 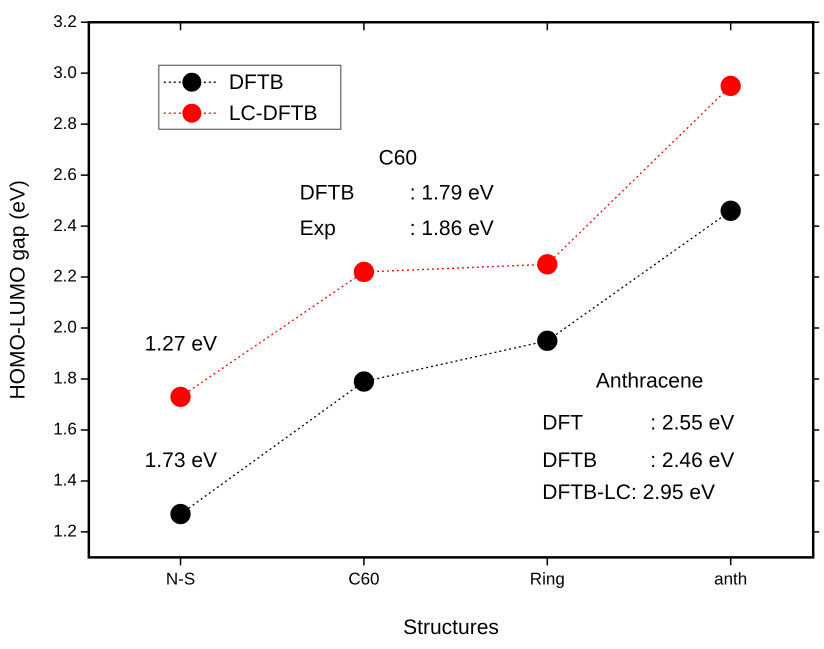 What do you see at coordinates (731, 578) in the screenshot?
I see `x-tick-label: anth` at bounding box center [731, 578].